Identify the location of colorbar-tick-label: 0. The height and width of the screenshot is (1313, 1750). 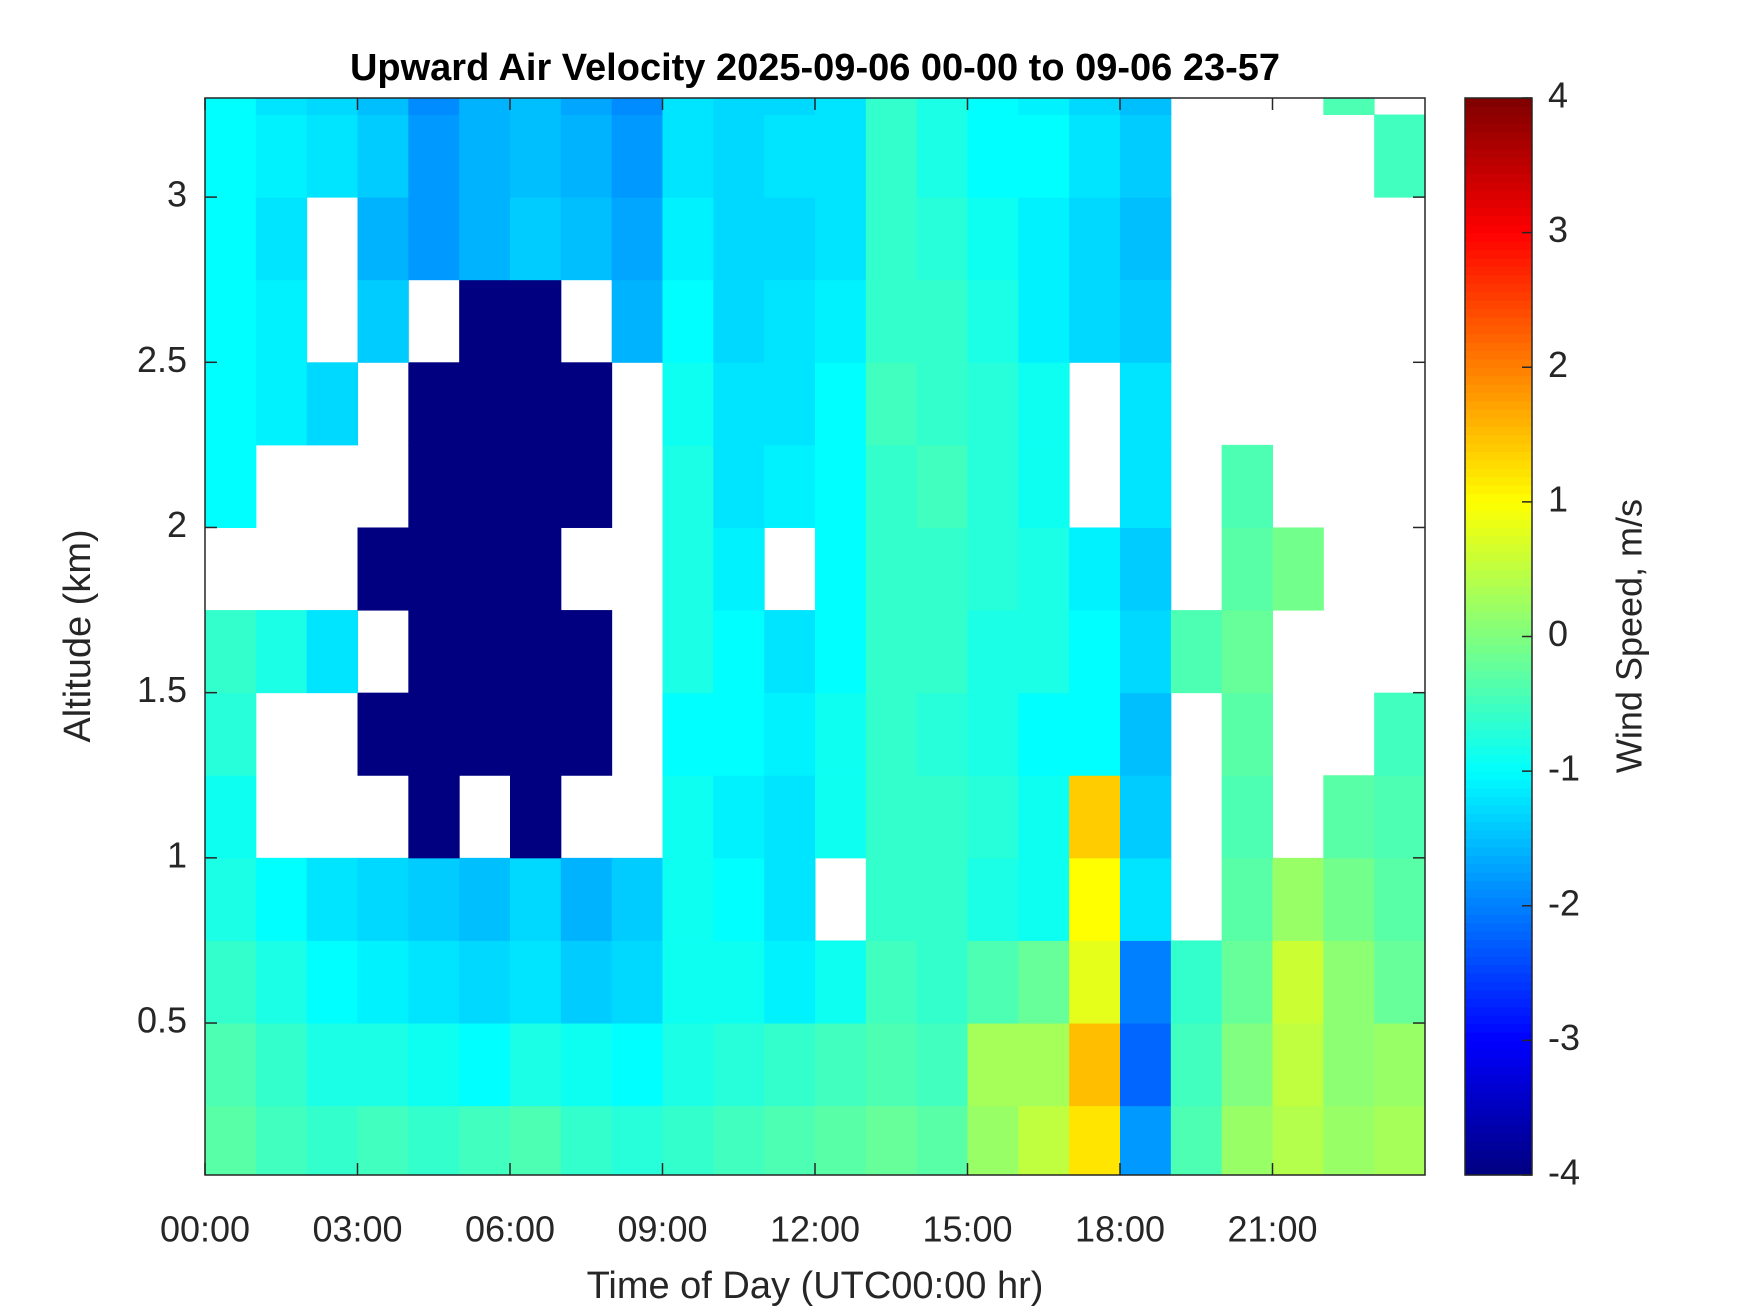
(1558, 633).